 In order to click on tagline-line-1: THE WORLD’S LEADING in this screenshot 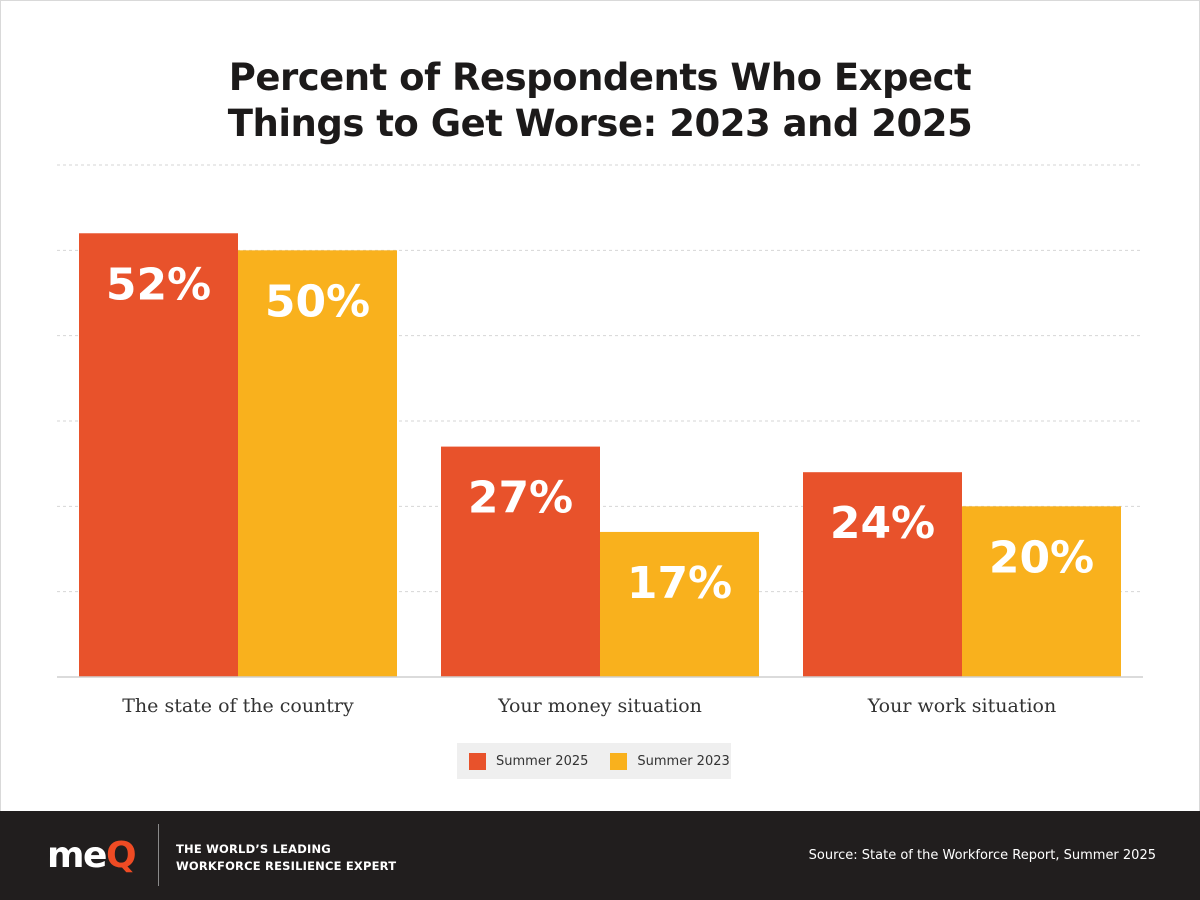, I will do `click(253, 849)`.